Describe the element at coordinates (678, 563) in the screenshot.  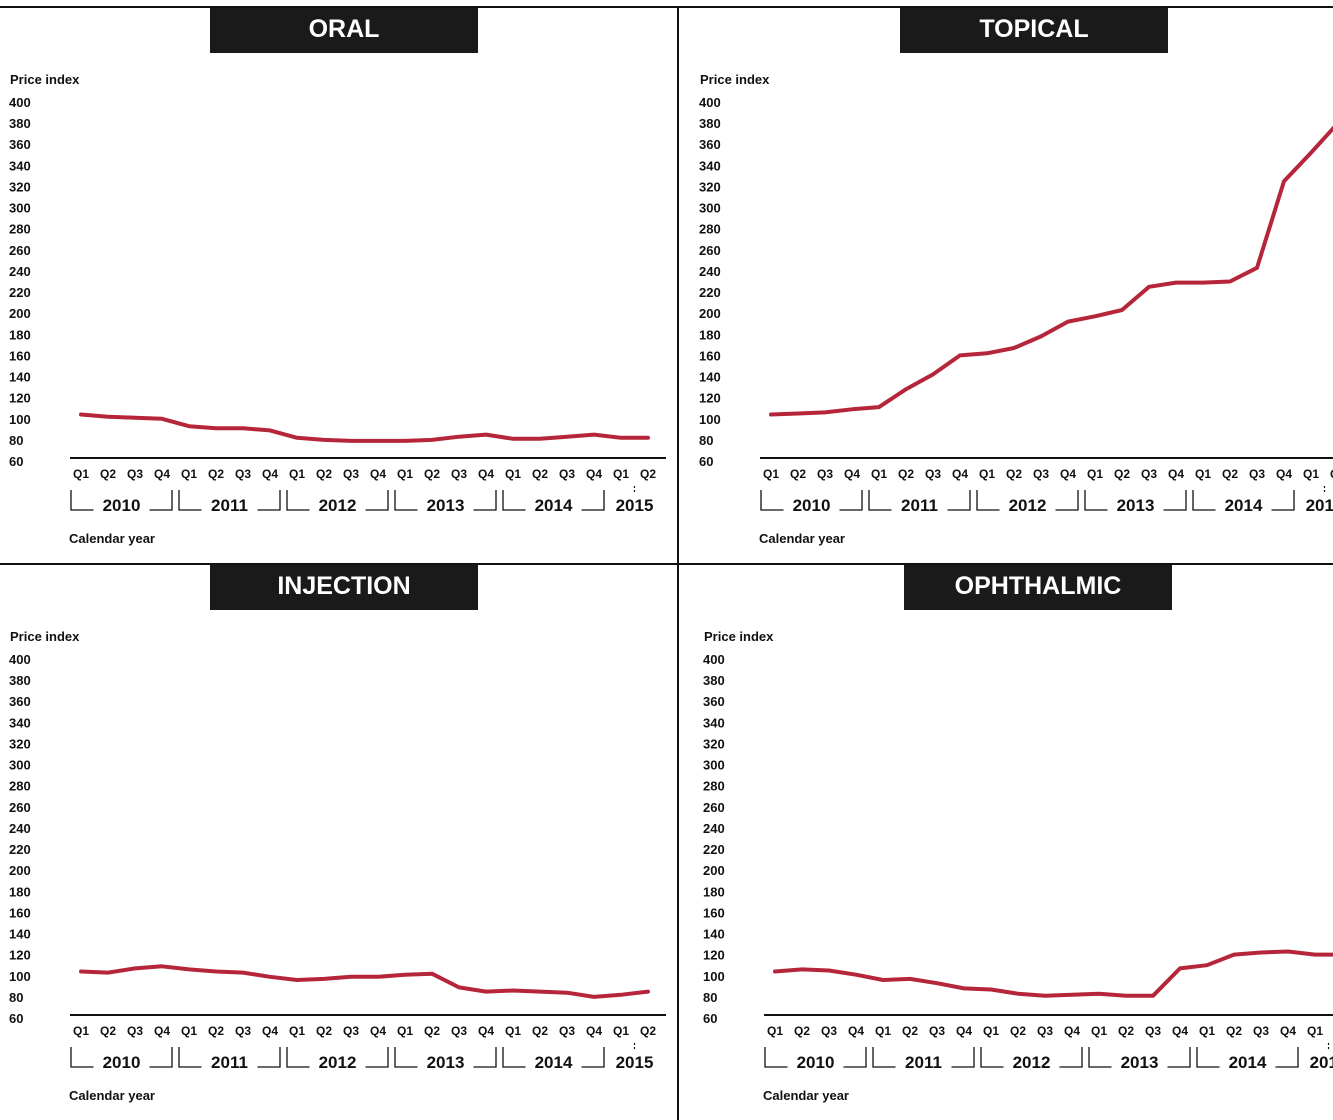
I see `vertical-divider` at that location.